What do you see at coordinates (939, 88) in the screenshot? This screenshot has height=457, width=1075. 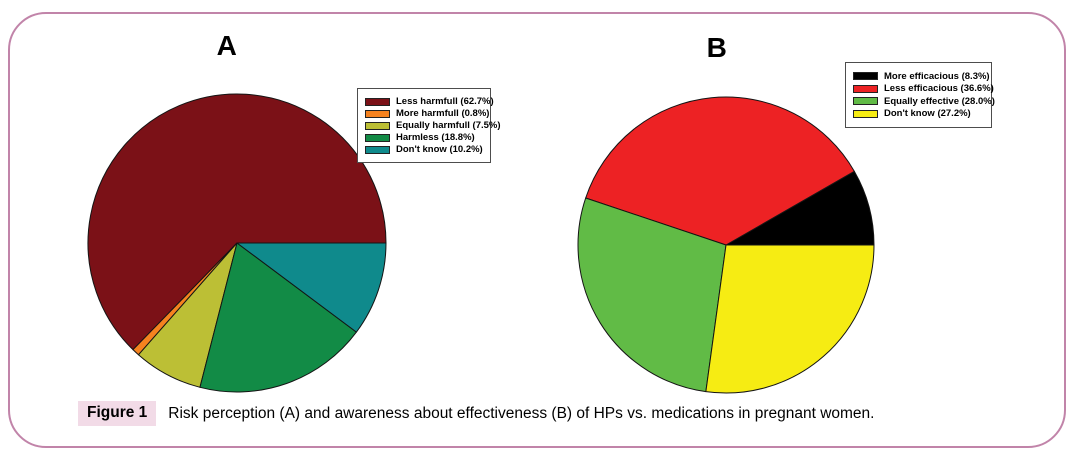 I see `legend-item-label: Less efficacious (36.6%)` at bounding box center [939, 88].